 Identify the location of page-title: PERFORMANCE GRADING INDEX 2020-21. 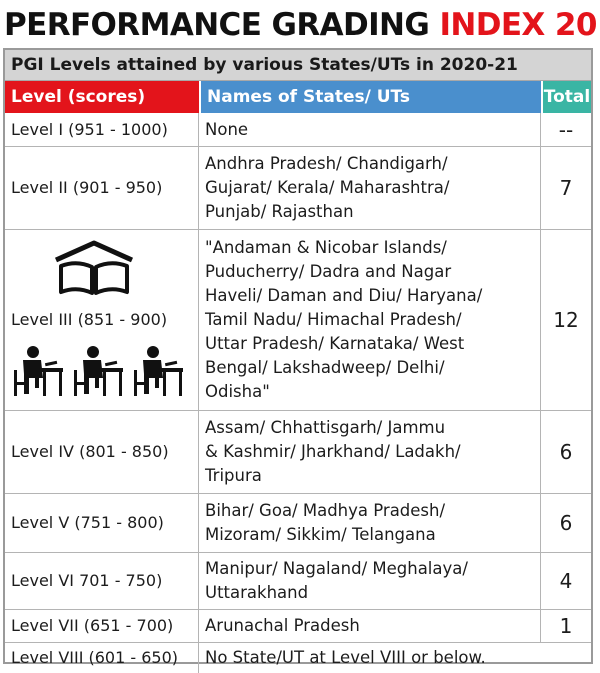
(301, 25).